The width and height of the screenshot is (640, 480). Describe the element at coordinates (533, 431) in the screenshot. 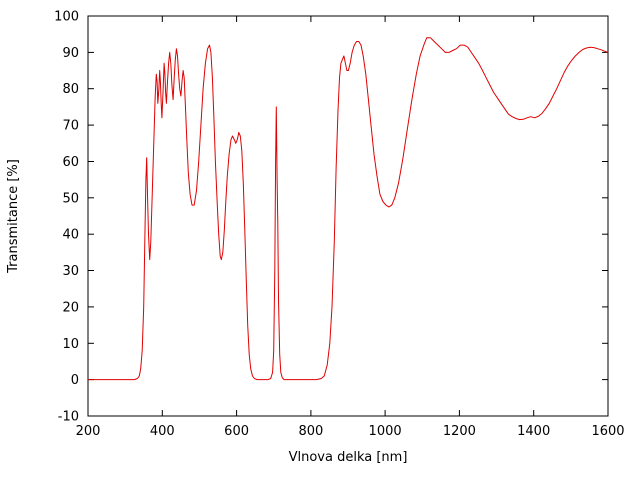

I see `x-tick-label: 1400` at that location.